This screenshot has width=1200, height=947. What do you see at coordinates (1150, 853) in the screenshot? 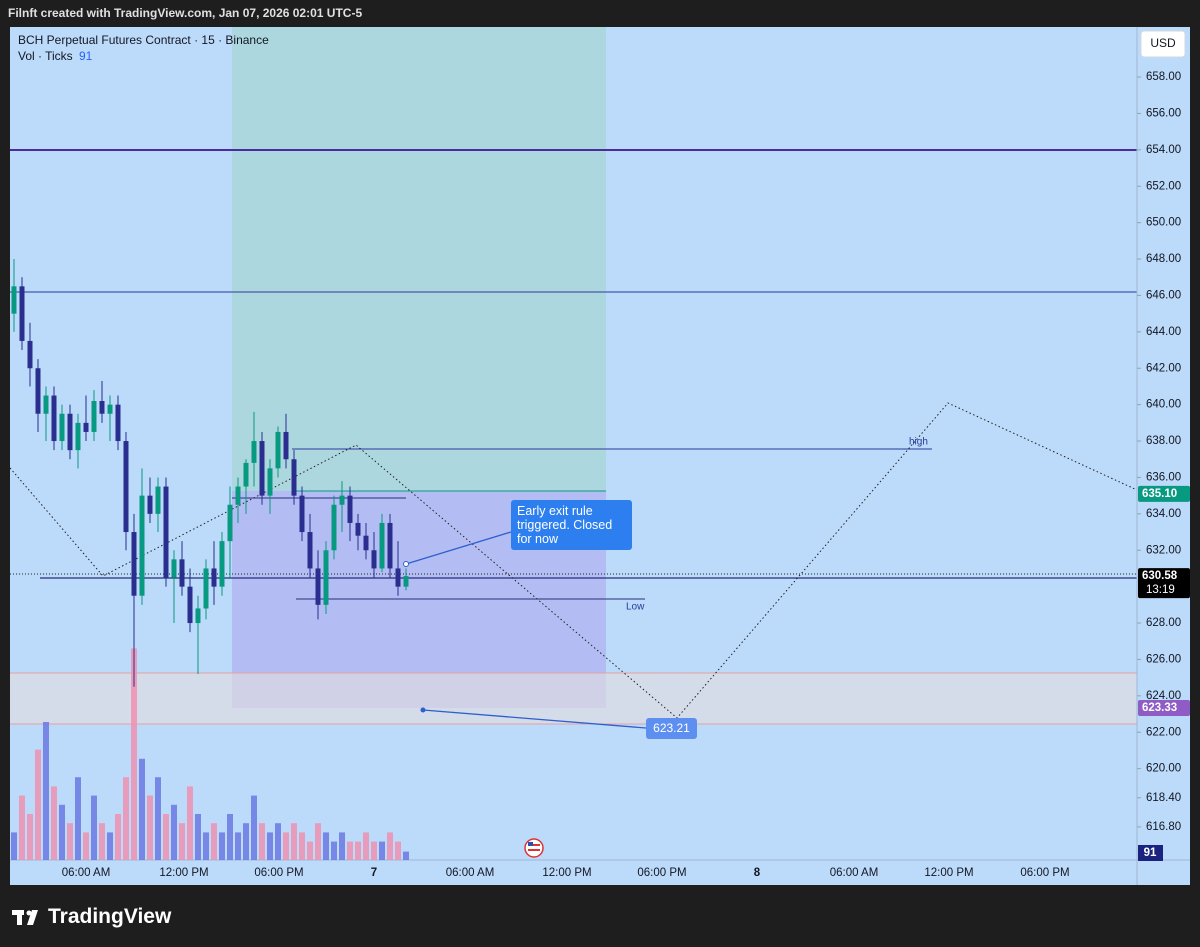
I see `volume-tag-label: 91` at bounding box center [1150, 853].